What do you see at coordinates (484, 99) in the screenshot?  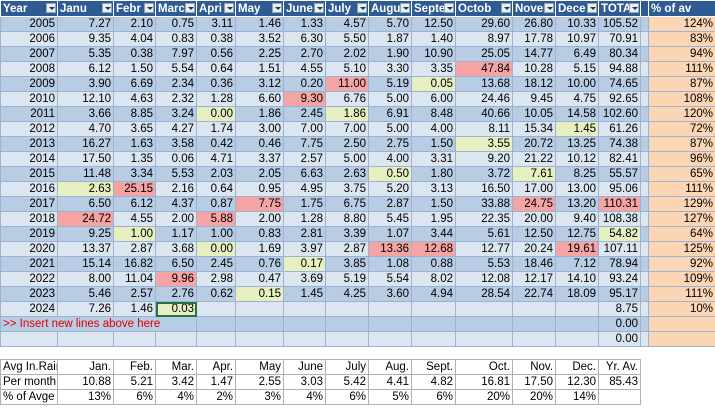 I see `rain-cell: 24.46` at bounding box center [484, 99].